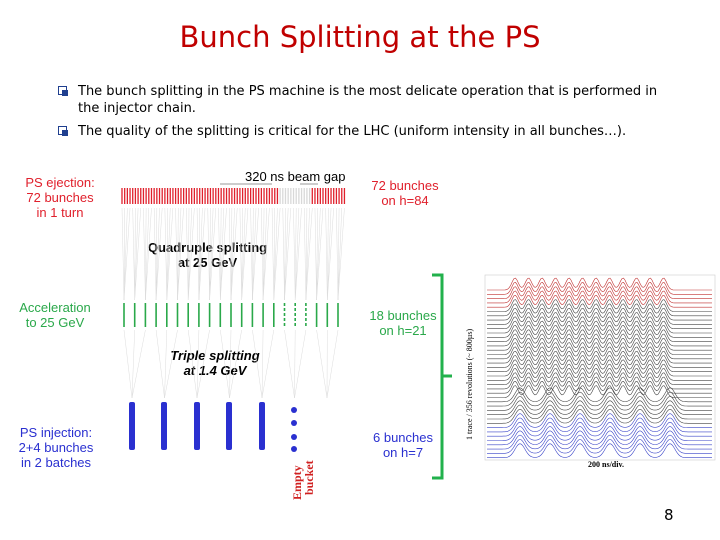 This screenshot has height=540, width=720. What do you see at coordinates (669, 515) in the screenshot?
I see `page-number: 8` at bounding box center [669, 515].